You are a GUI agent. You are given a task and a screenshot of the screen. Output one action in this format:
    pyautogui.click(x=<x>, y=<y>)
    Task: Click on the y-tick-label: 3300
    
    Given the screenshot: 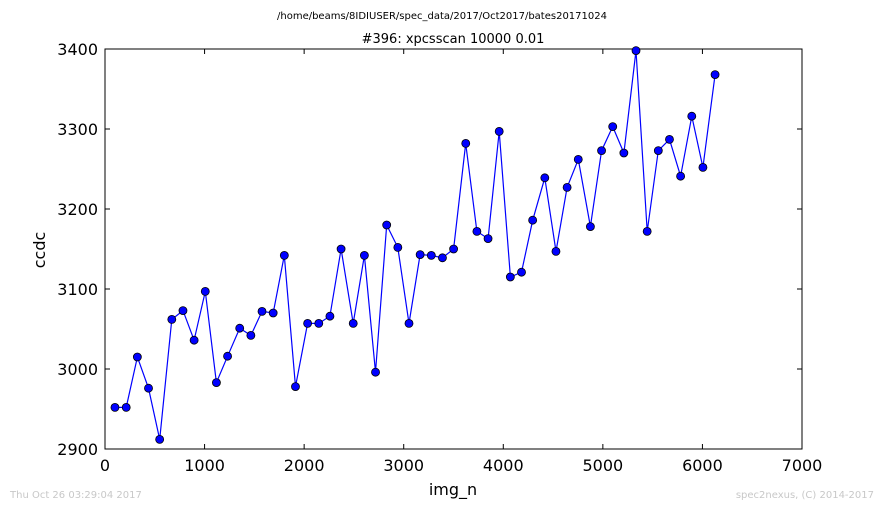 What is the action you would take?
    pyautogui.click(x=77, y=129)
    